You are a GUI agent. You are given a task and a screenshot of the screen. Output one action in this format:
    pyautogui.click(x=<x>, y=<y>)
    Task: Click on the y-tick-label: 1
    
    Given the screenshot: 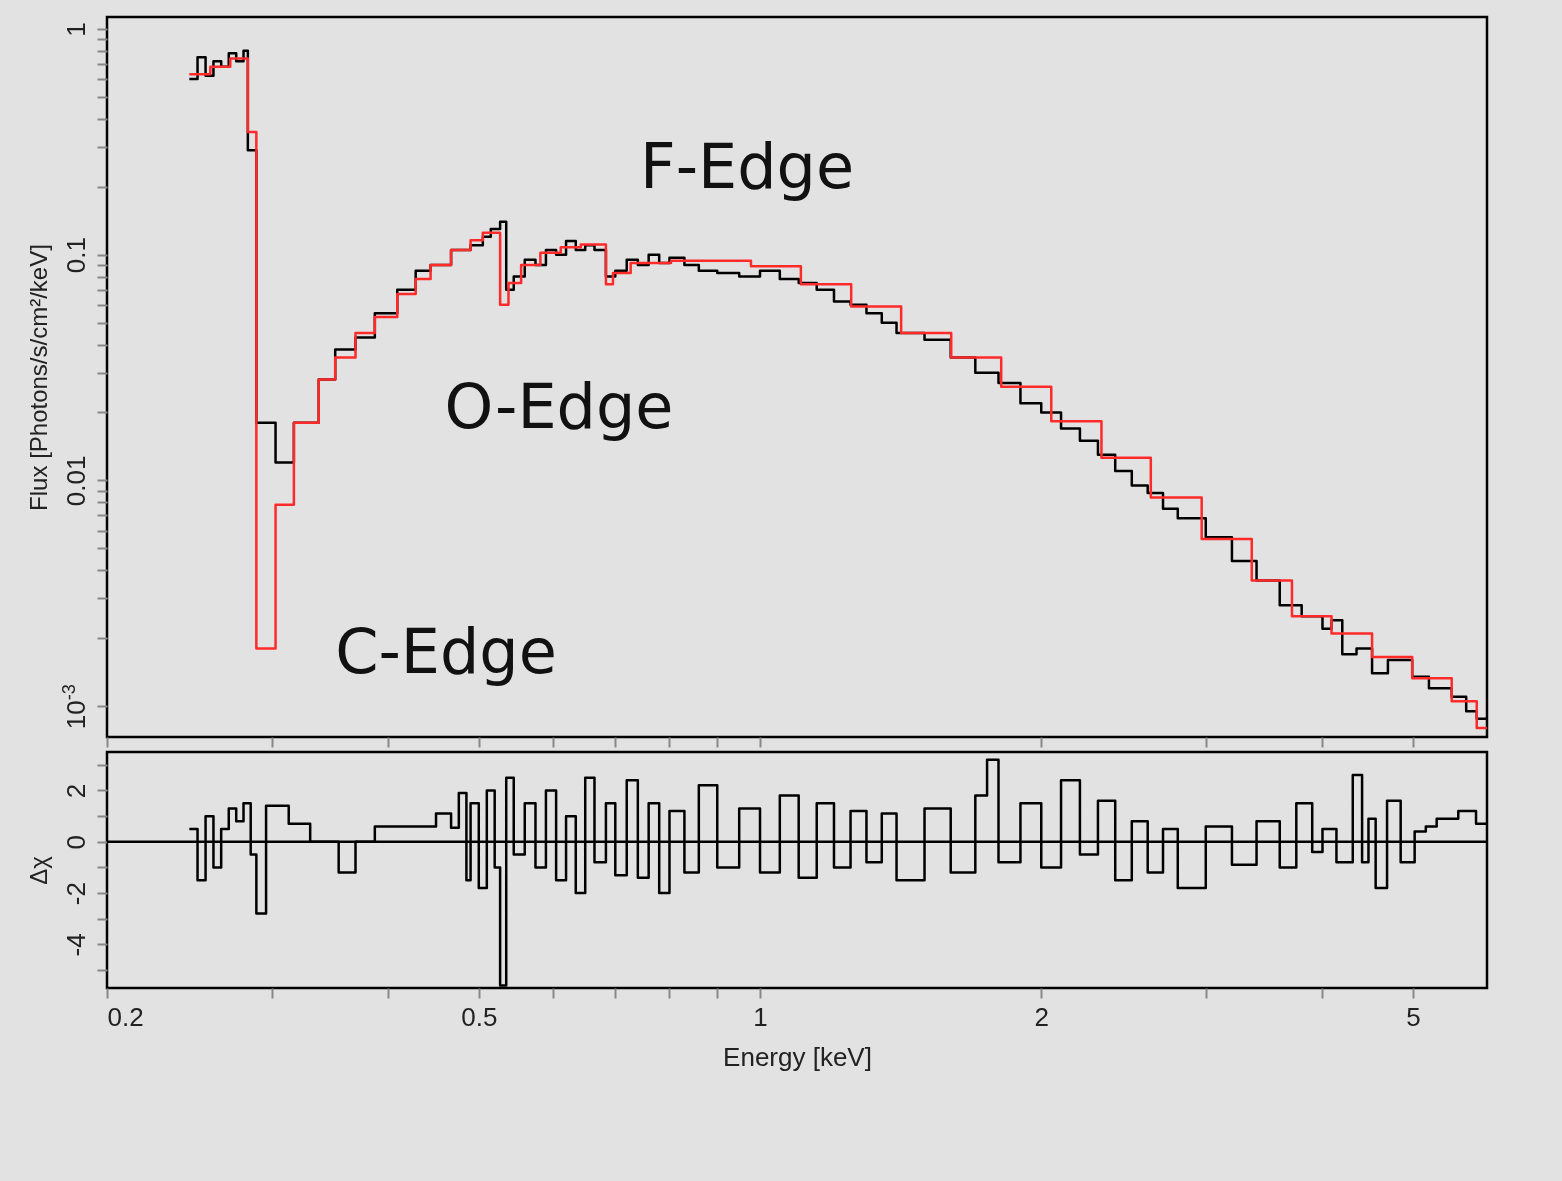 What is the action you would take?
    pyautogui.click(x=75, y=29)
    